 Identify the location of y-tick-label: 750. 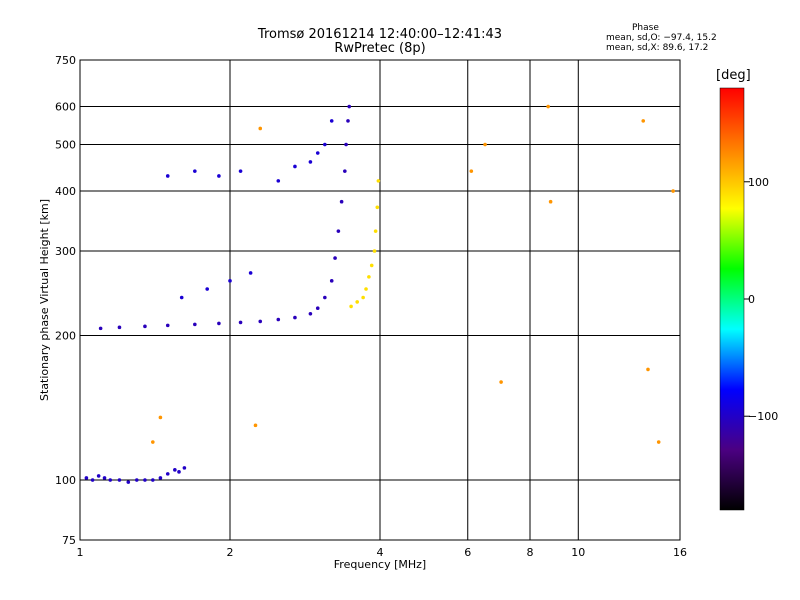
(65, 60).